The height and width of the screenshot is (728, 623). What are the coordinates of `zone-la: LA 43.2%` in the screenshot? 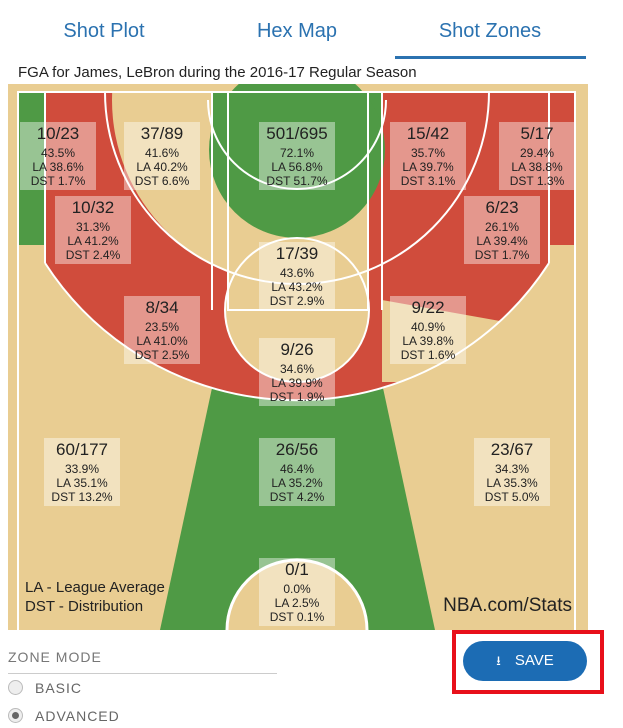 It's located at (297, 287).